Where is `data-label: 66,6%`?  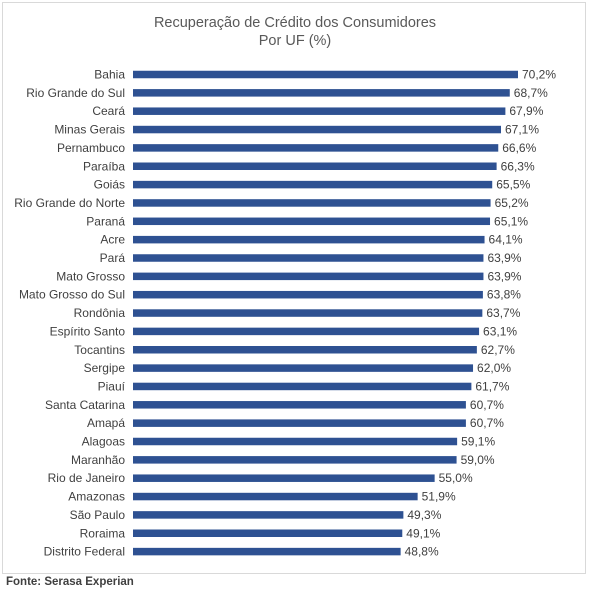 data-label: 66,6% is located at coordinates (519, 148).